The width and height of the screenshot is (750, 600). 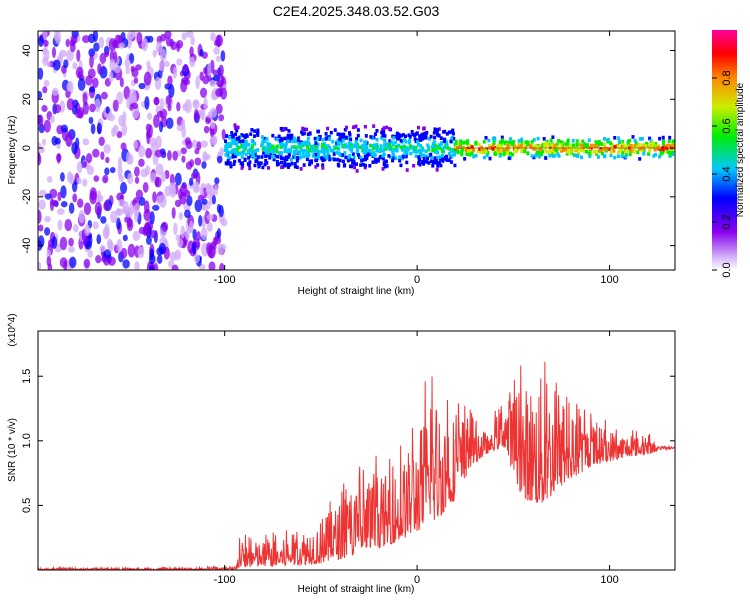 What do you see at coordinates (27, 197) in the screenshot?
I see `y-tick-label: -20` at bounding box center [27, 197].